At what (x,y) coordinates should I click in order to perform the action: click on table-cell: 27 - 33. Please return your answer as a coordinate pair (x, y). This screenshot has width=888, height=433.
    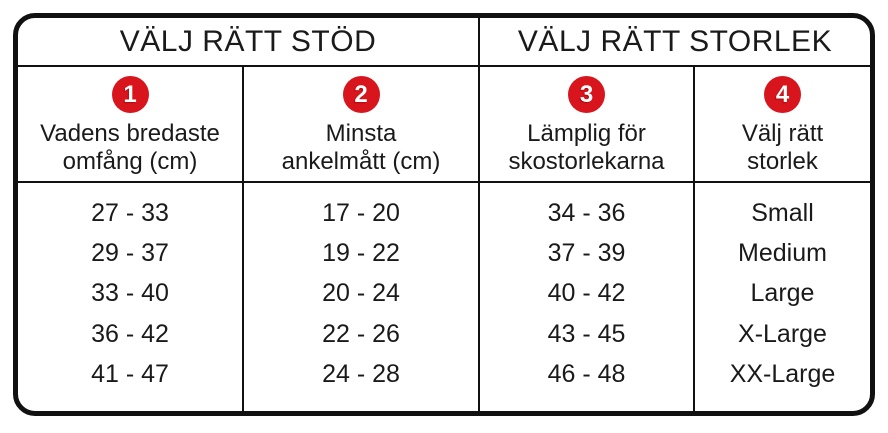
    Looking at the image, I should click on (130, 212).